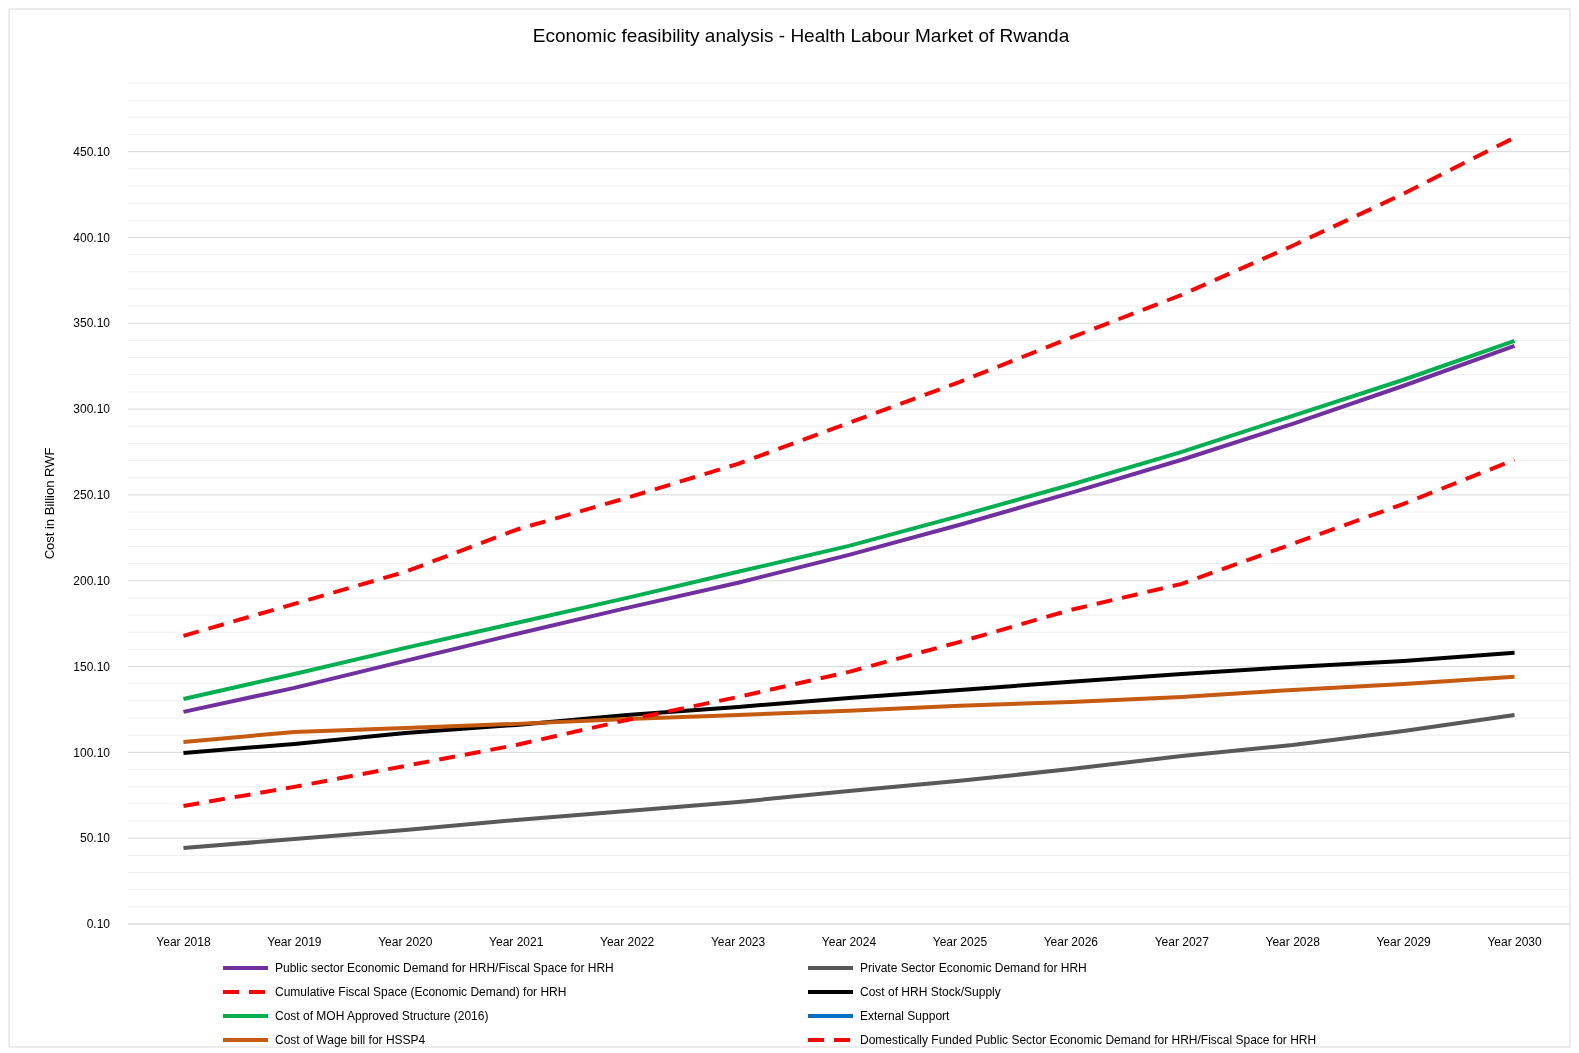 The image size is (1579, 1053). I want to click on y-tick-label: 350.10, so click(92, 323).